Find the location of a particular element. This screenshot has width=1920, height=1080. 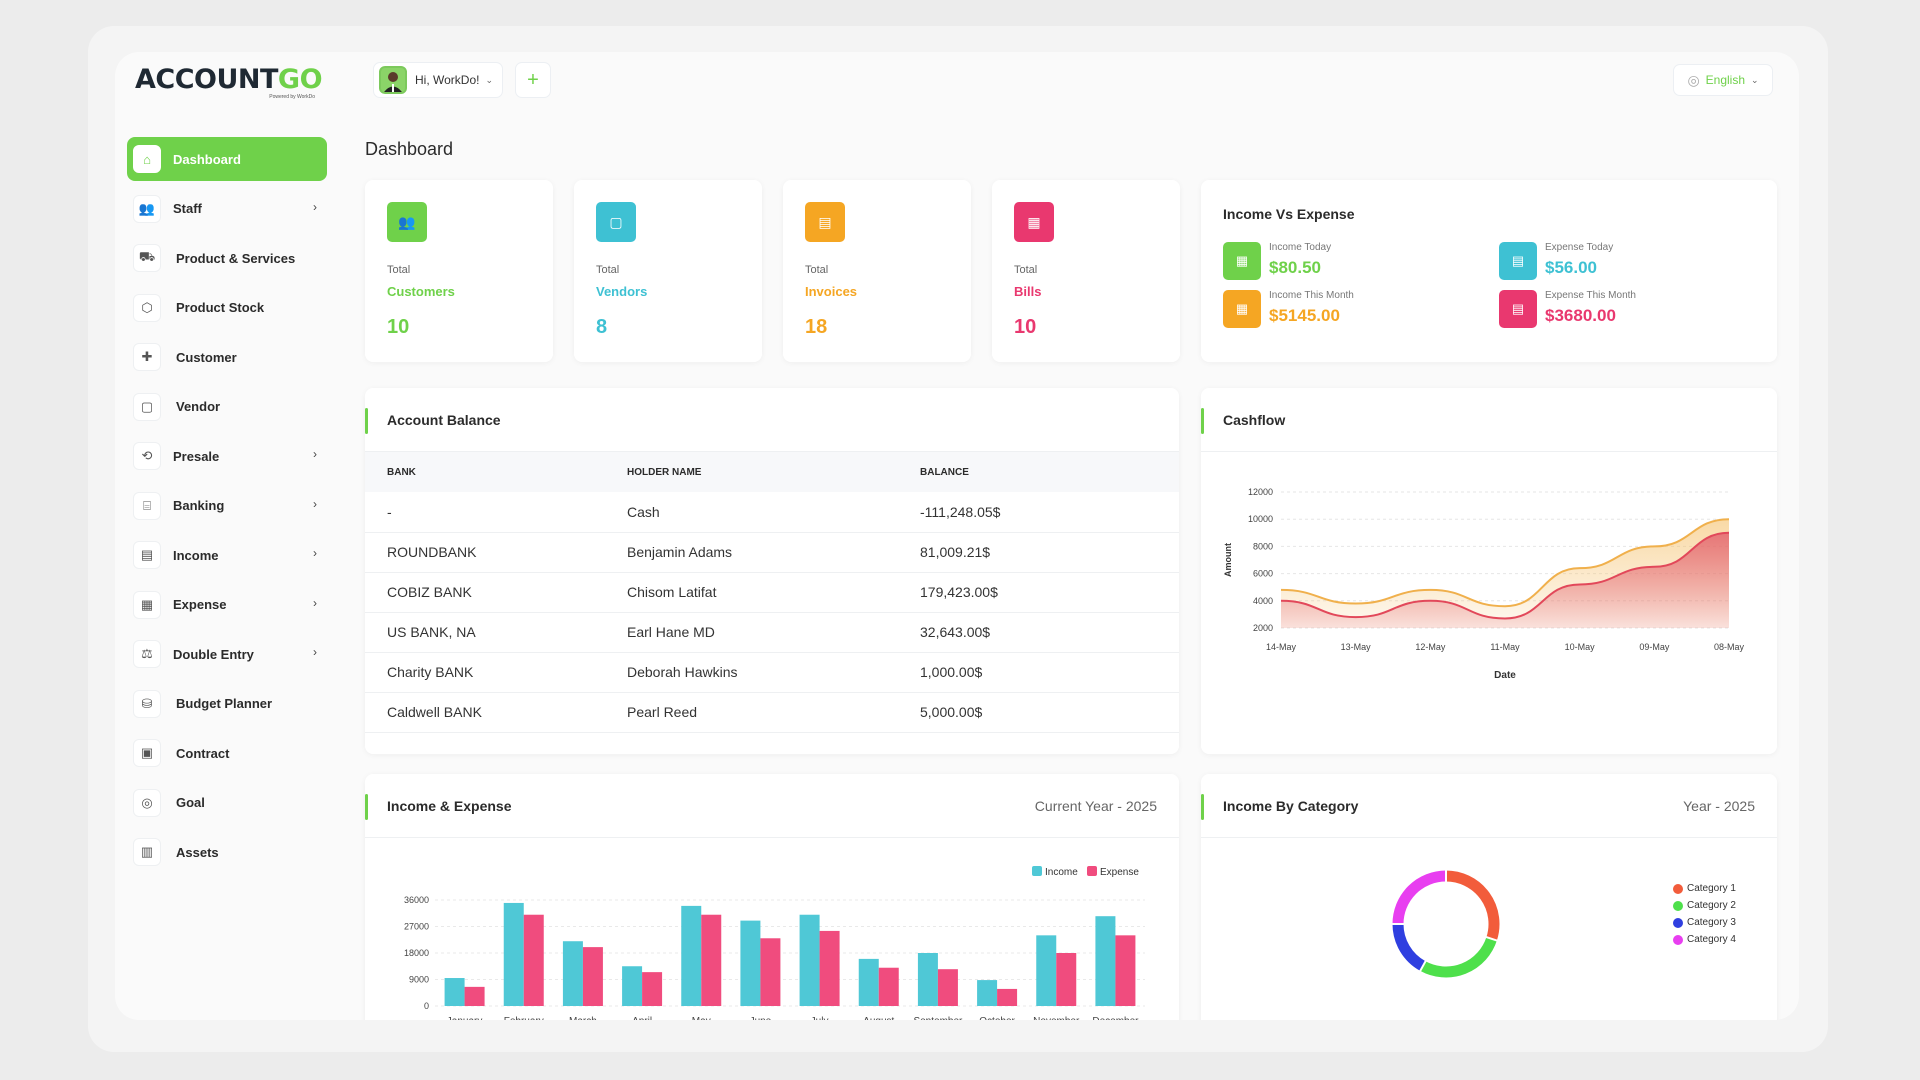

sidebar-item-vendor: ▢ Vendor is located at coordinates (227, 407).